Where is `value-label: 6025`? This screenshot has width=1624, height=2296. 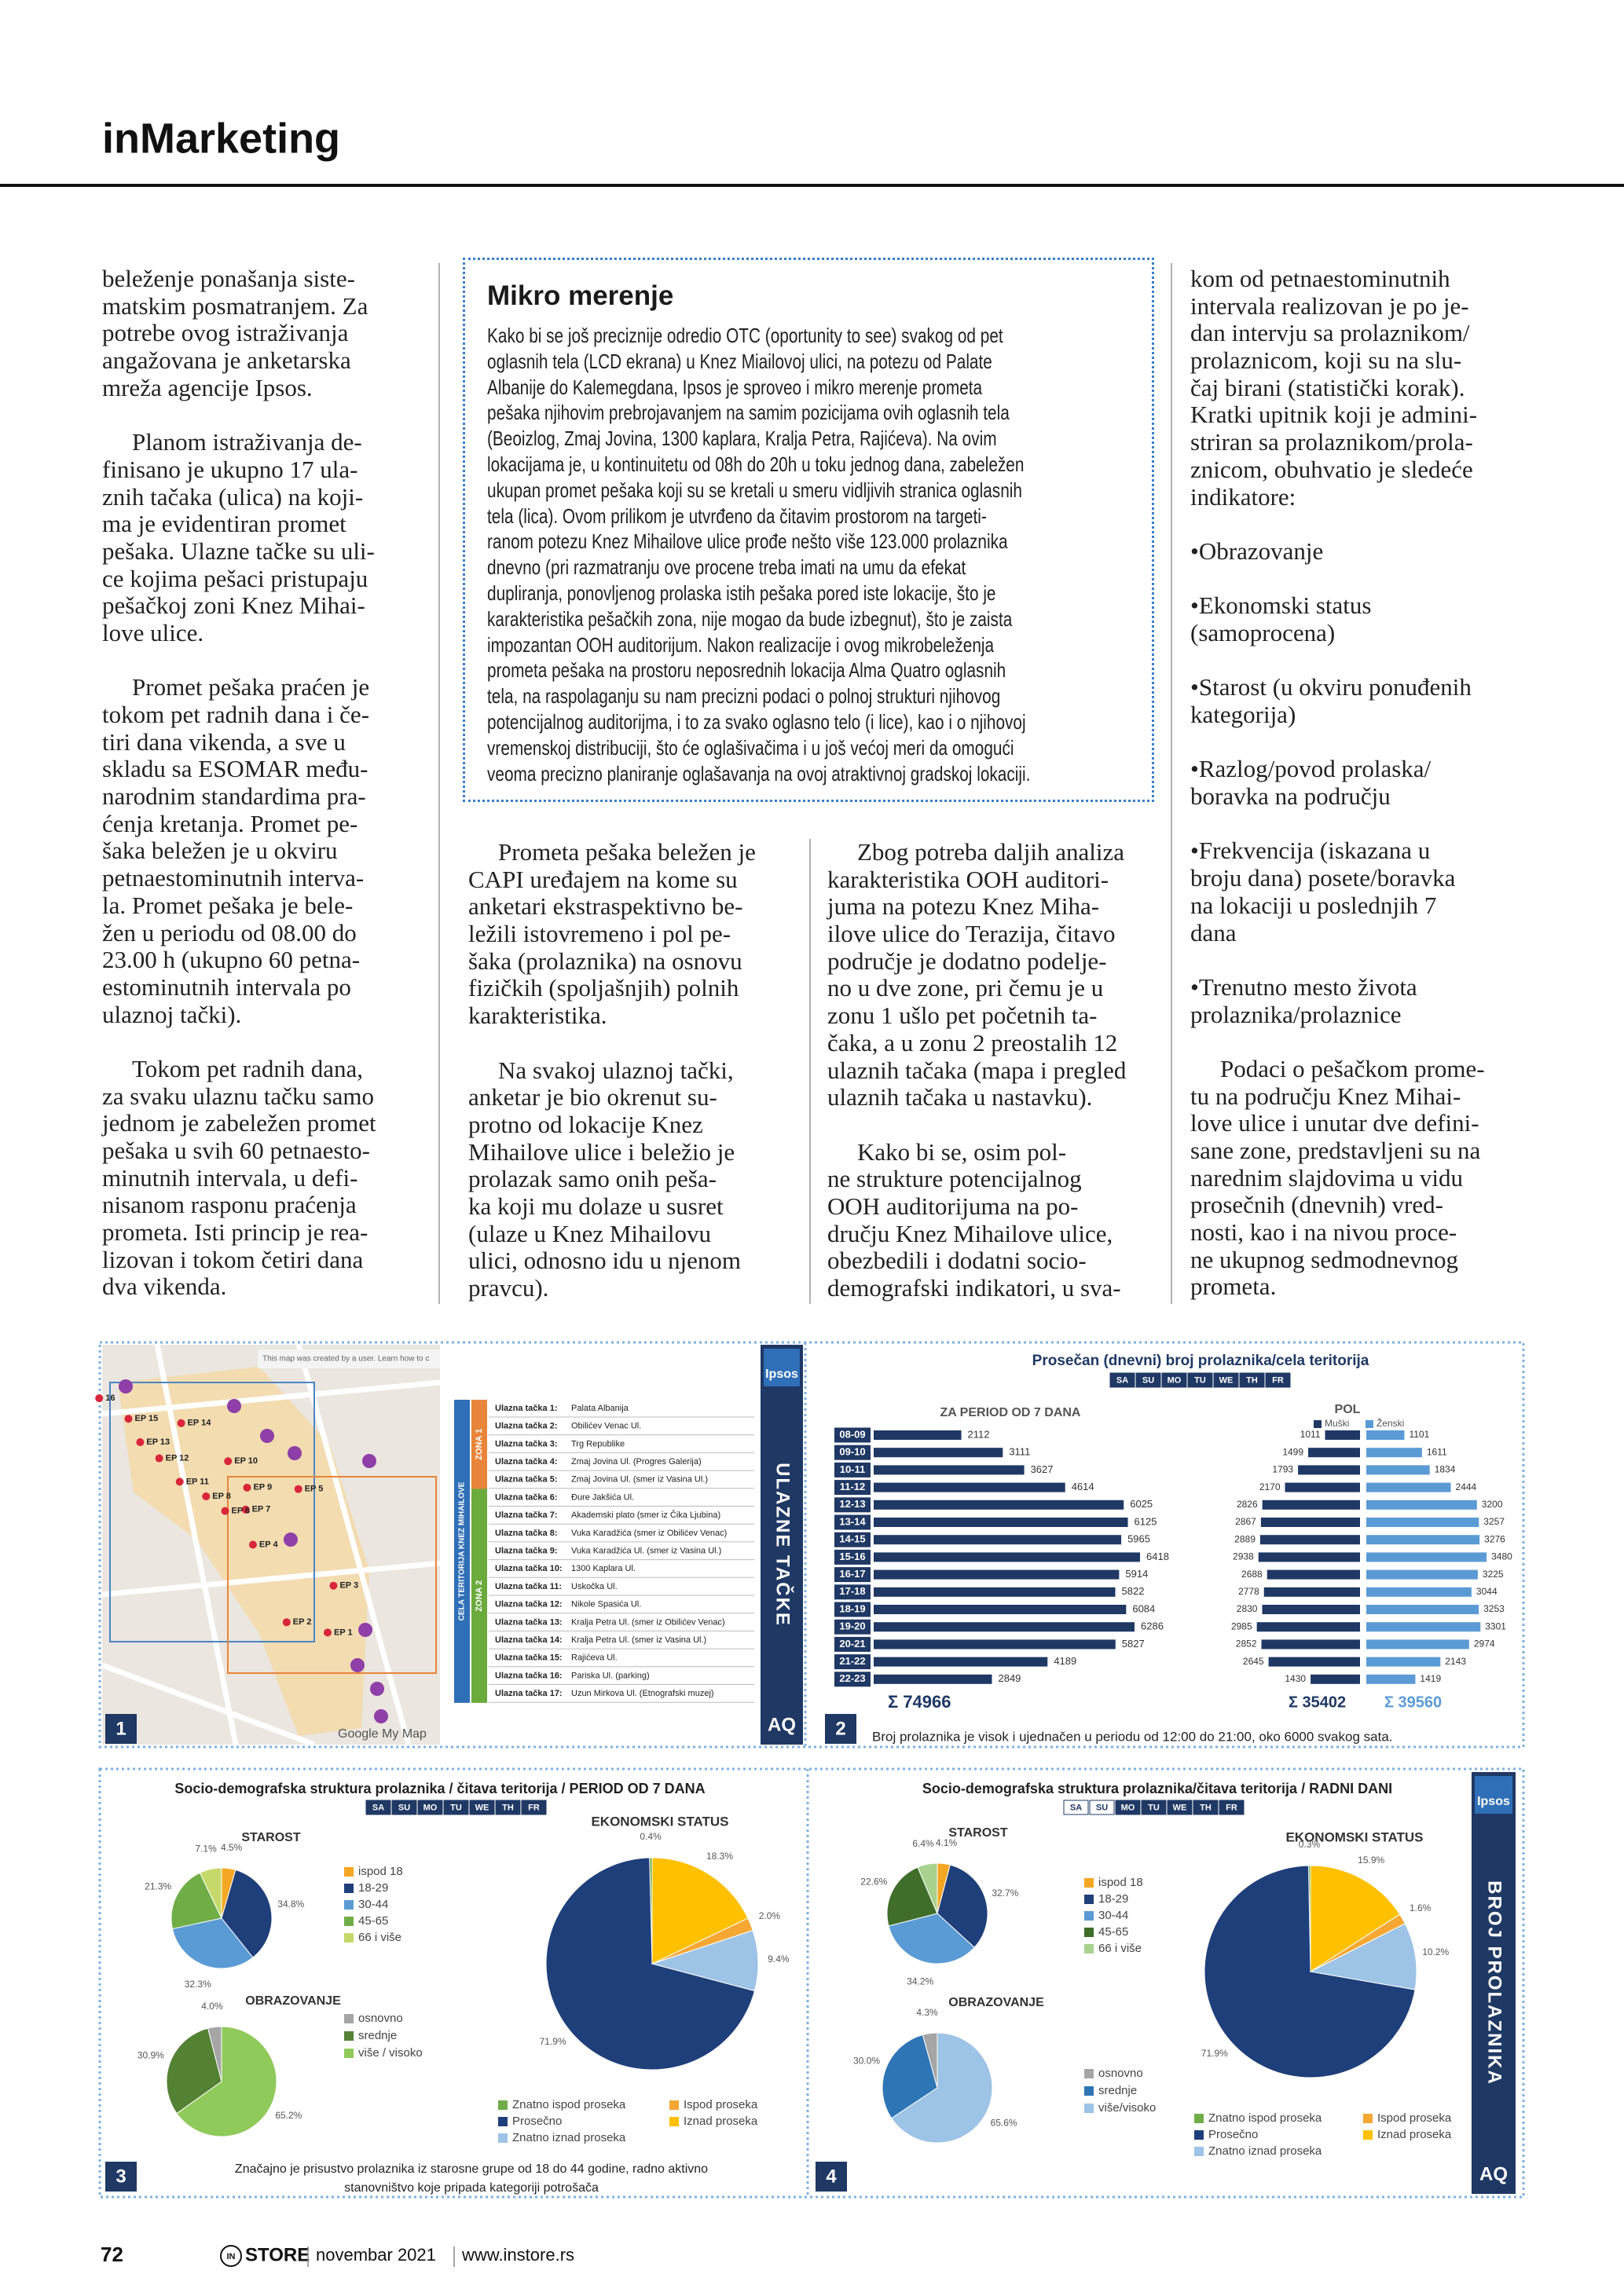 value-label: 6025 is located at coordinates (1141, 1504).